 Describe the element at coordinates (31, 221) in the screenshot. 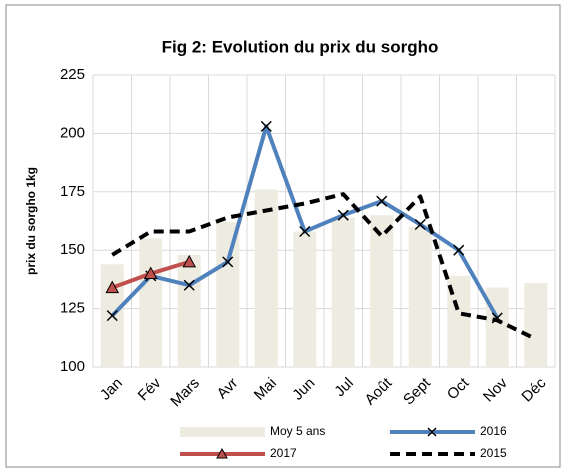

I see `y-axis-label: prix du sorgho 1kg` at that location.